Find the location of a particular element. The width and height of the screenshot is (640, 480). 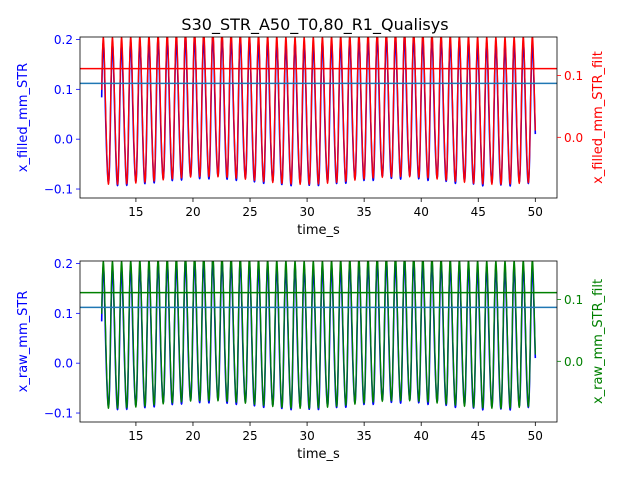

panel0-x-tick-label: 45 is located at coordinates (478, 212).